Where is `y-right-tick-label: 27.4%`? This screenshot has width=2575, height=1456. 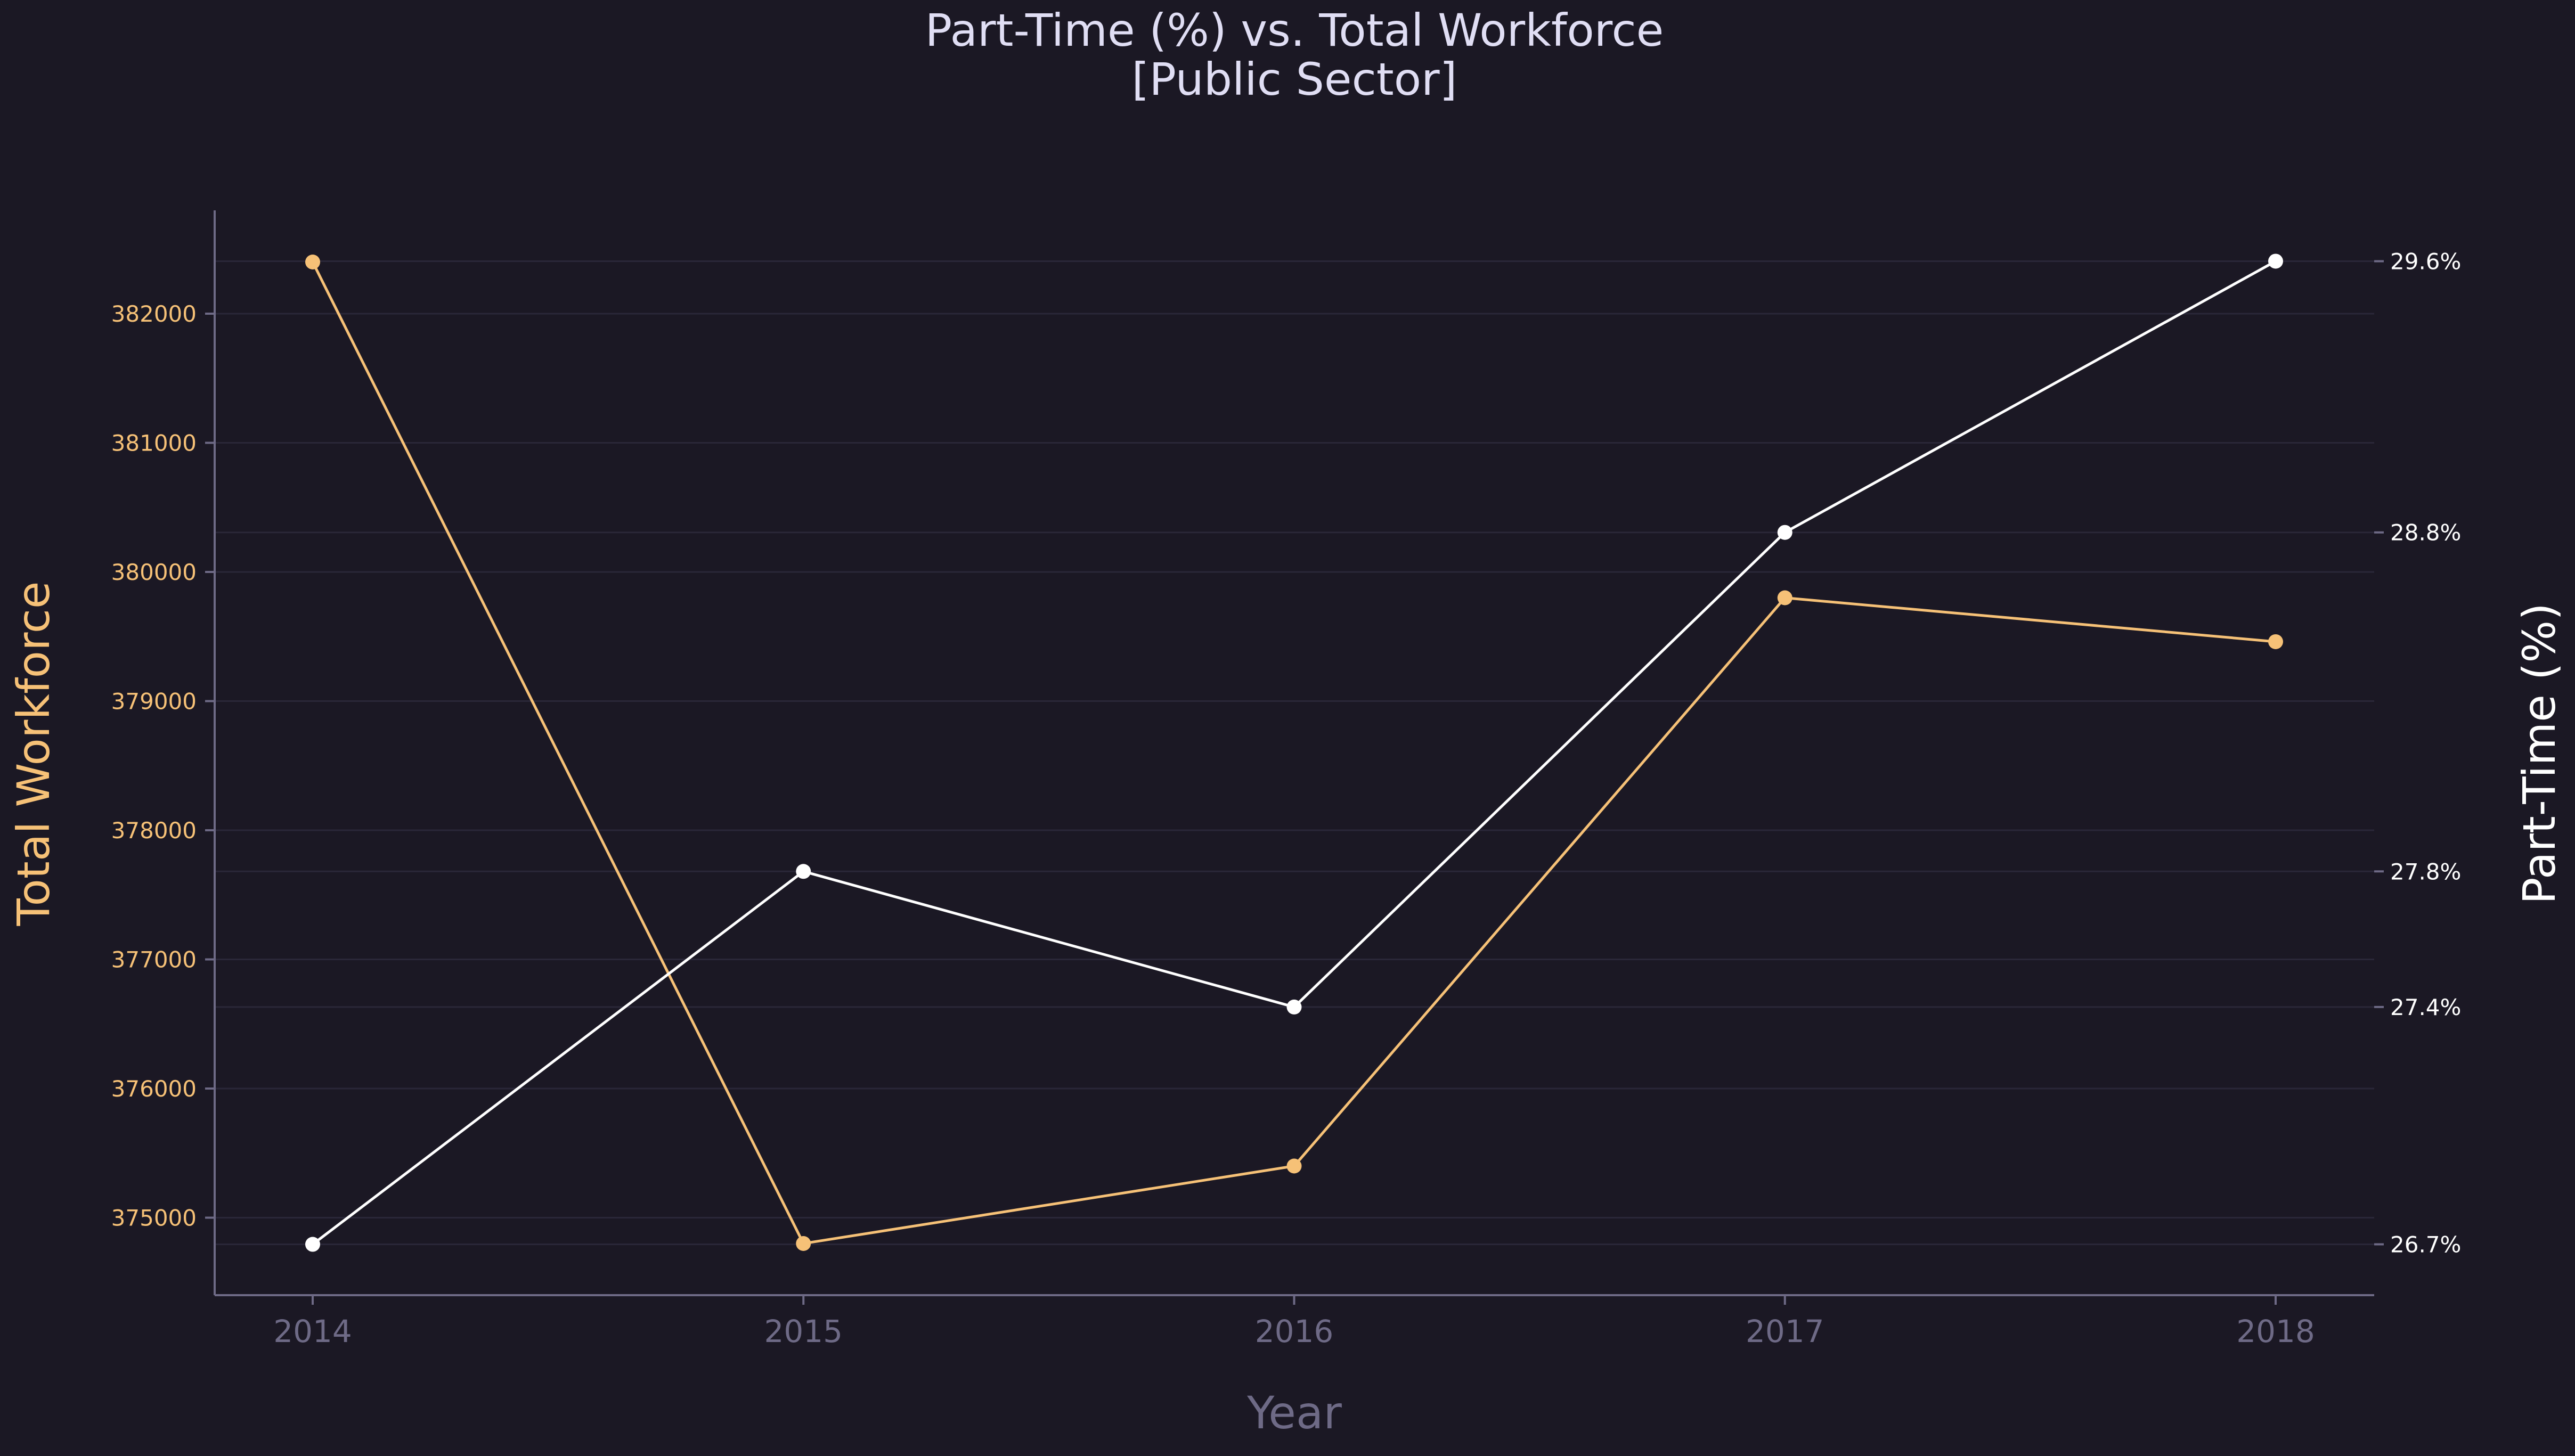
y-right-tick-label: 27.4% is located at coordinates (2425, 1007).